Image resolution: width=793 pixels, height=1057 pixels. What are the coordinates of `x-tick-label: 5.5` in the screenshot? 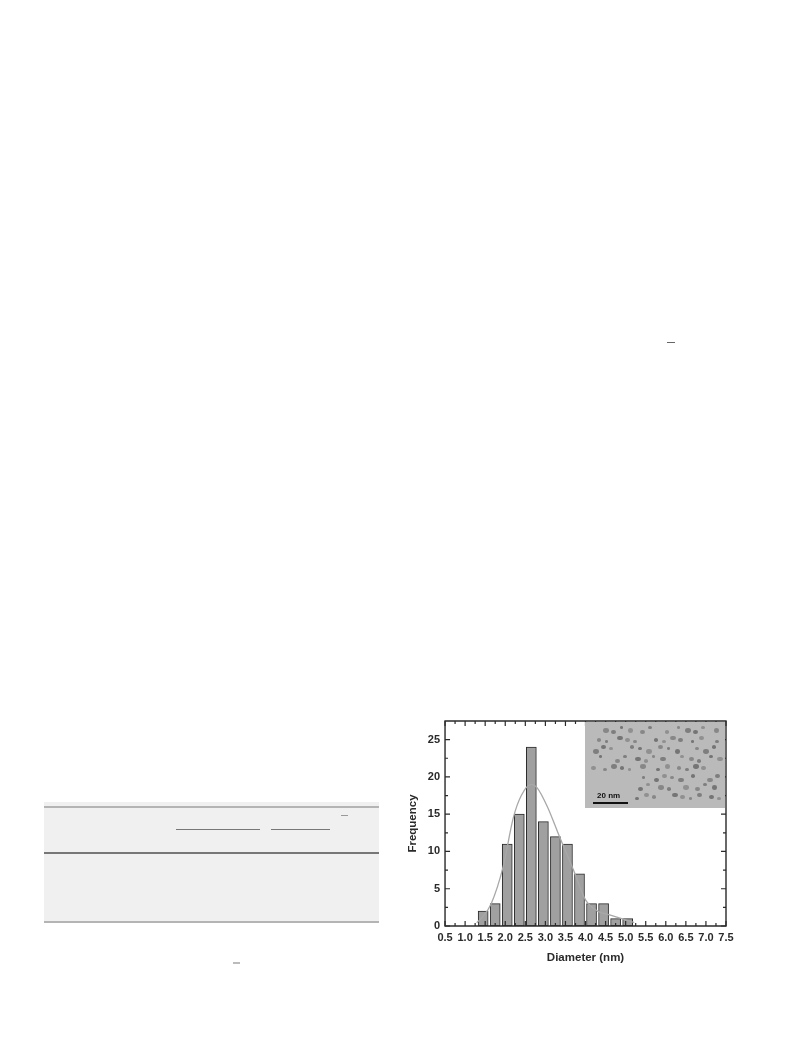 It's located at (646, 936).